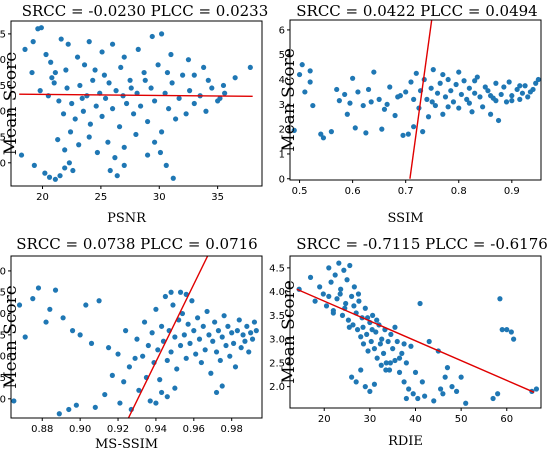 The image size is (550, 455). Describe the element at coordinates (118, 429) in the screenshot. I see `x-tick-label: 0.92` at that location.